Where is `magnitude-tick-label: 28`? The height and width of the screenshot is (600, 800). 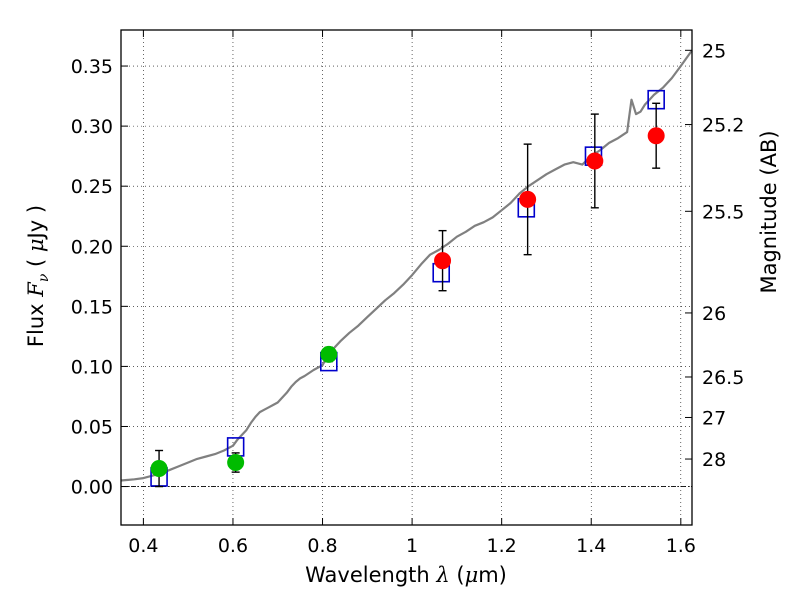
magnitude-tick-label: 28 is located at coordinates (714, 460).